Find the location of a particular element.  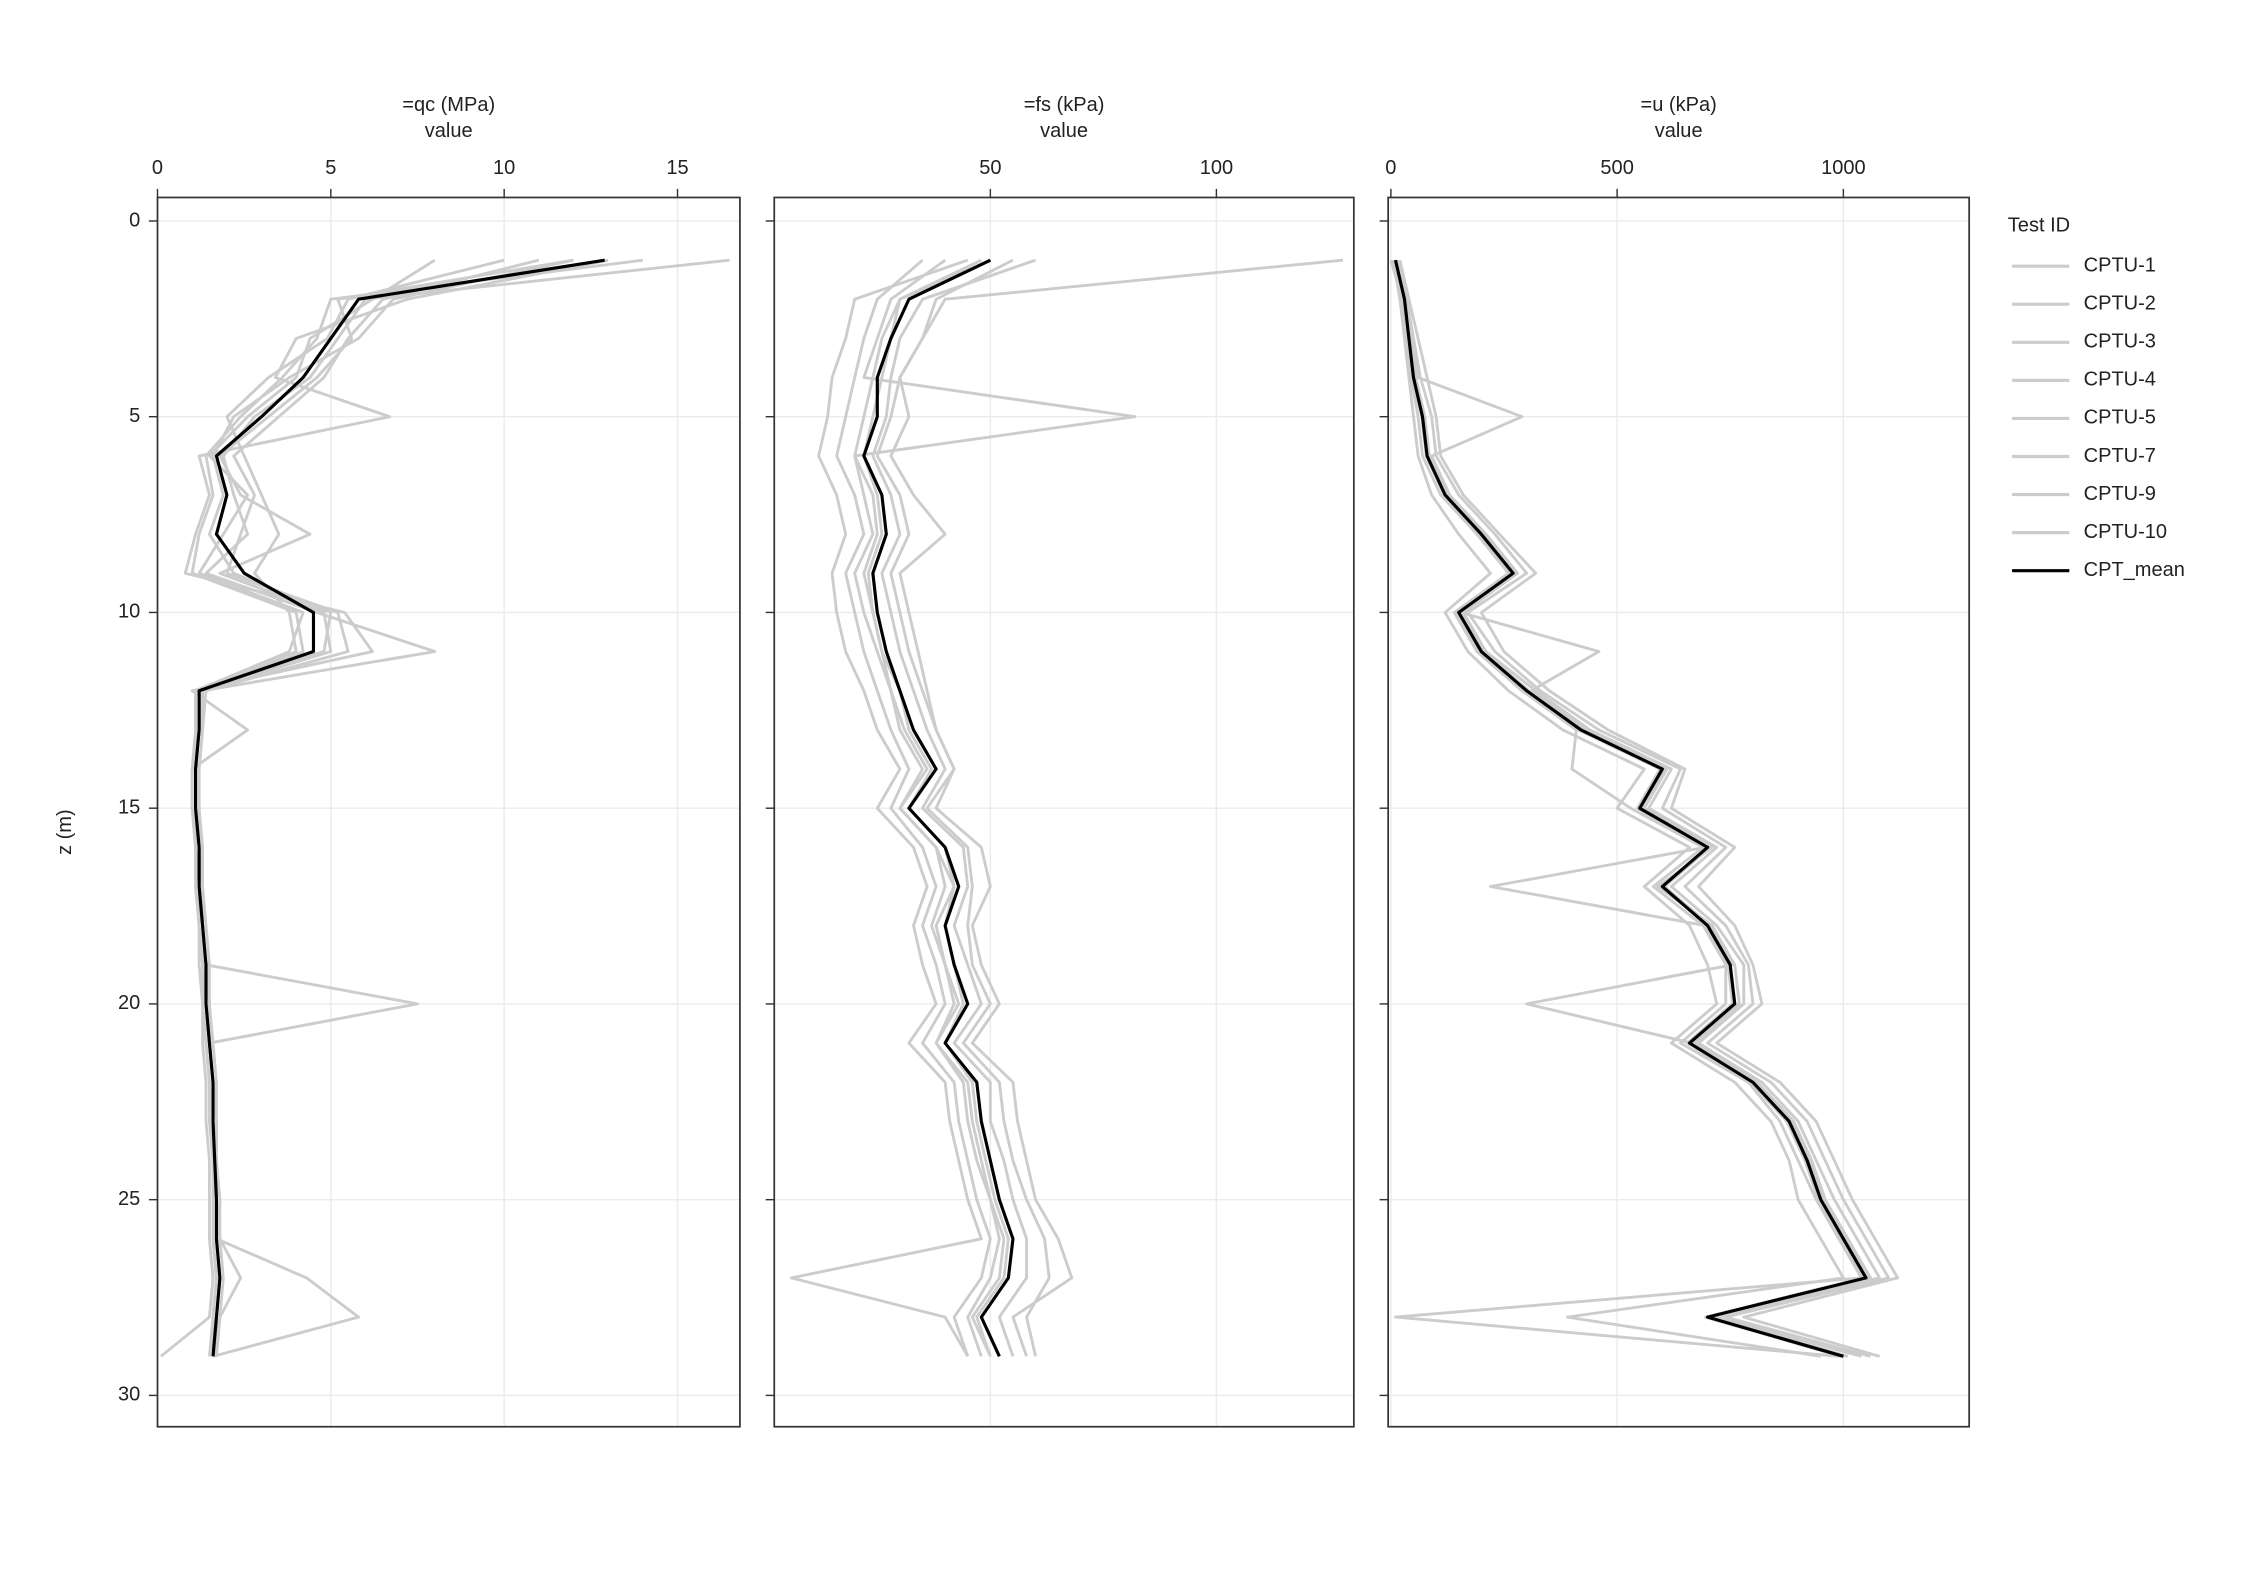

legend-label: CPTU-4 is located at coordinates (2120, 380).